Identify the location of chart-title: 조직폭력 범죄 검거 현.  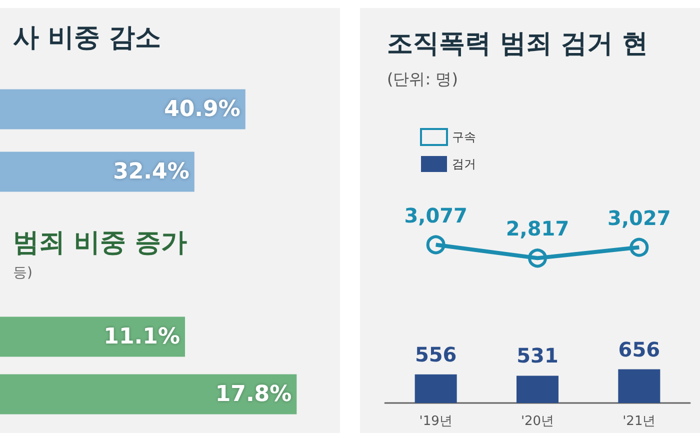
(517, 44).